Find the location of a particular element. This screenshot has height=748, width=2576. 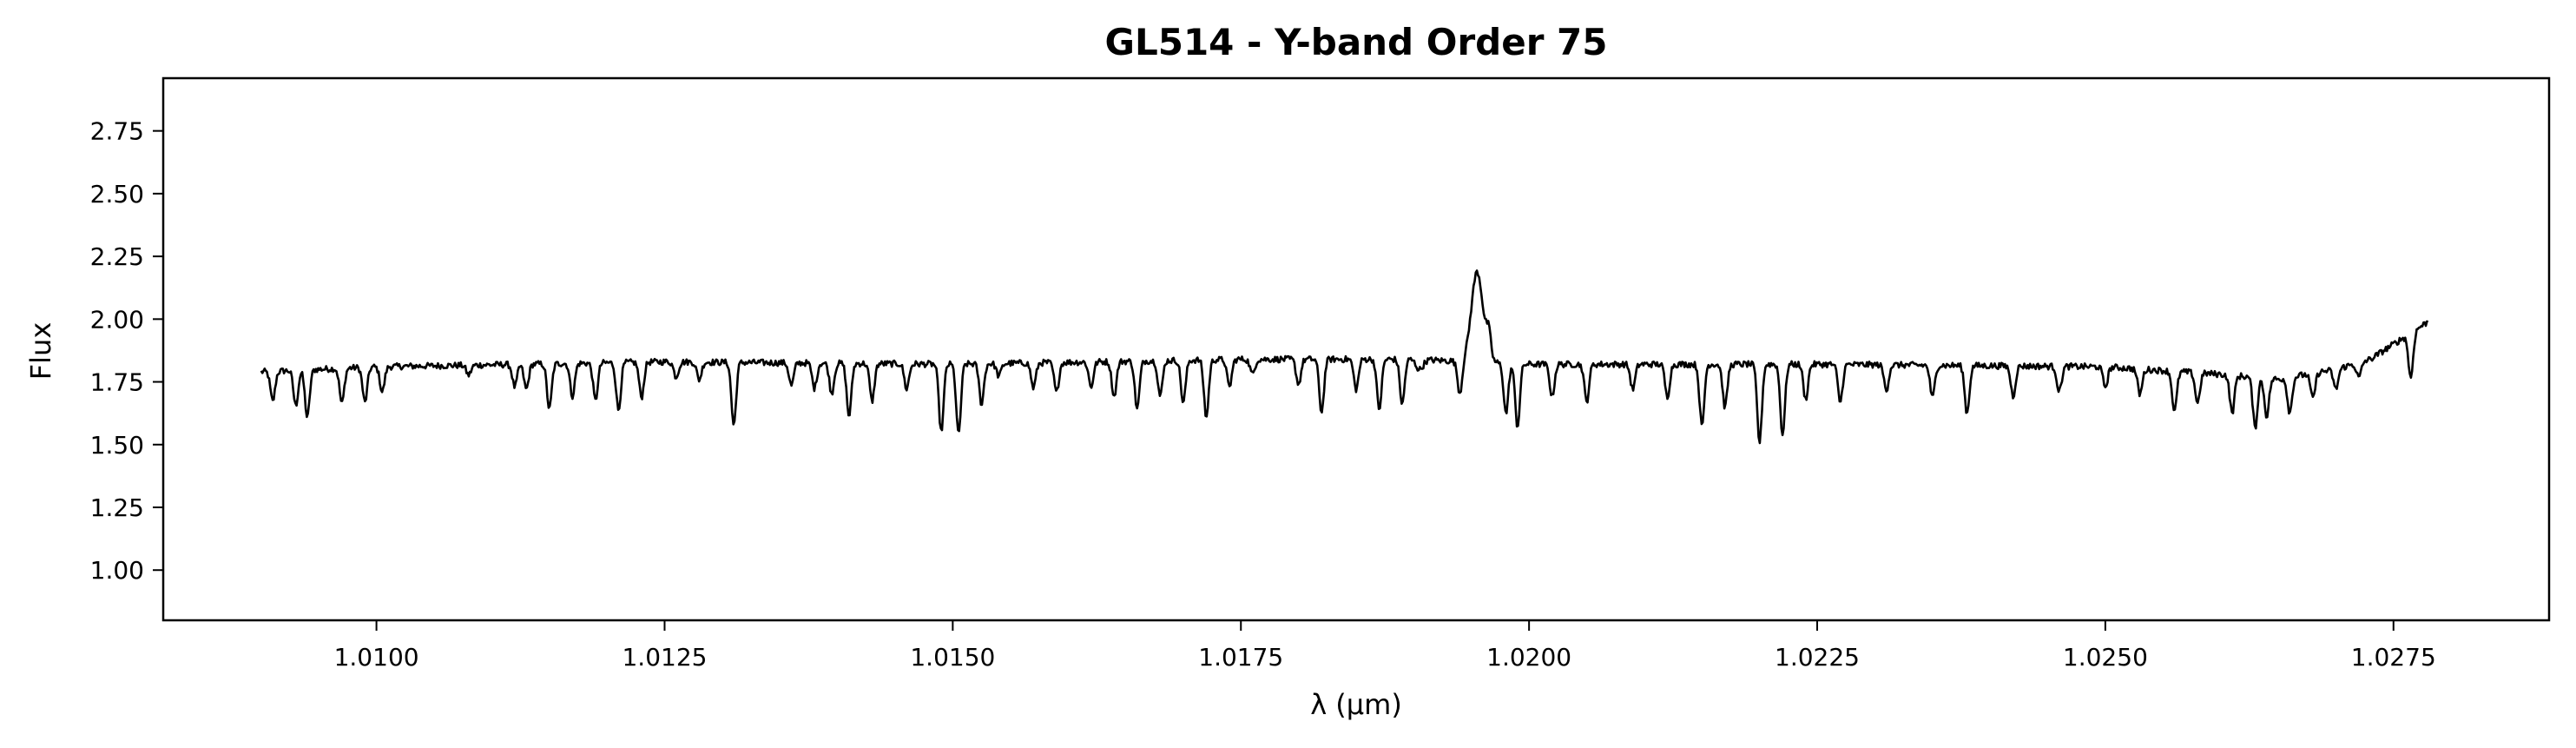

x-tick-label: 1.0225 is located at coordinates (1817, 657).